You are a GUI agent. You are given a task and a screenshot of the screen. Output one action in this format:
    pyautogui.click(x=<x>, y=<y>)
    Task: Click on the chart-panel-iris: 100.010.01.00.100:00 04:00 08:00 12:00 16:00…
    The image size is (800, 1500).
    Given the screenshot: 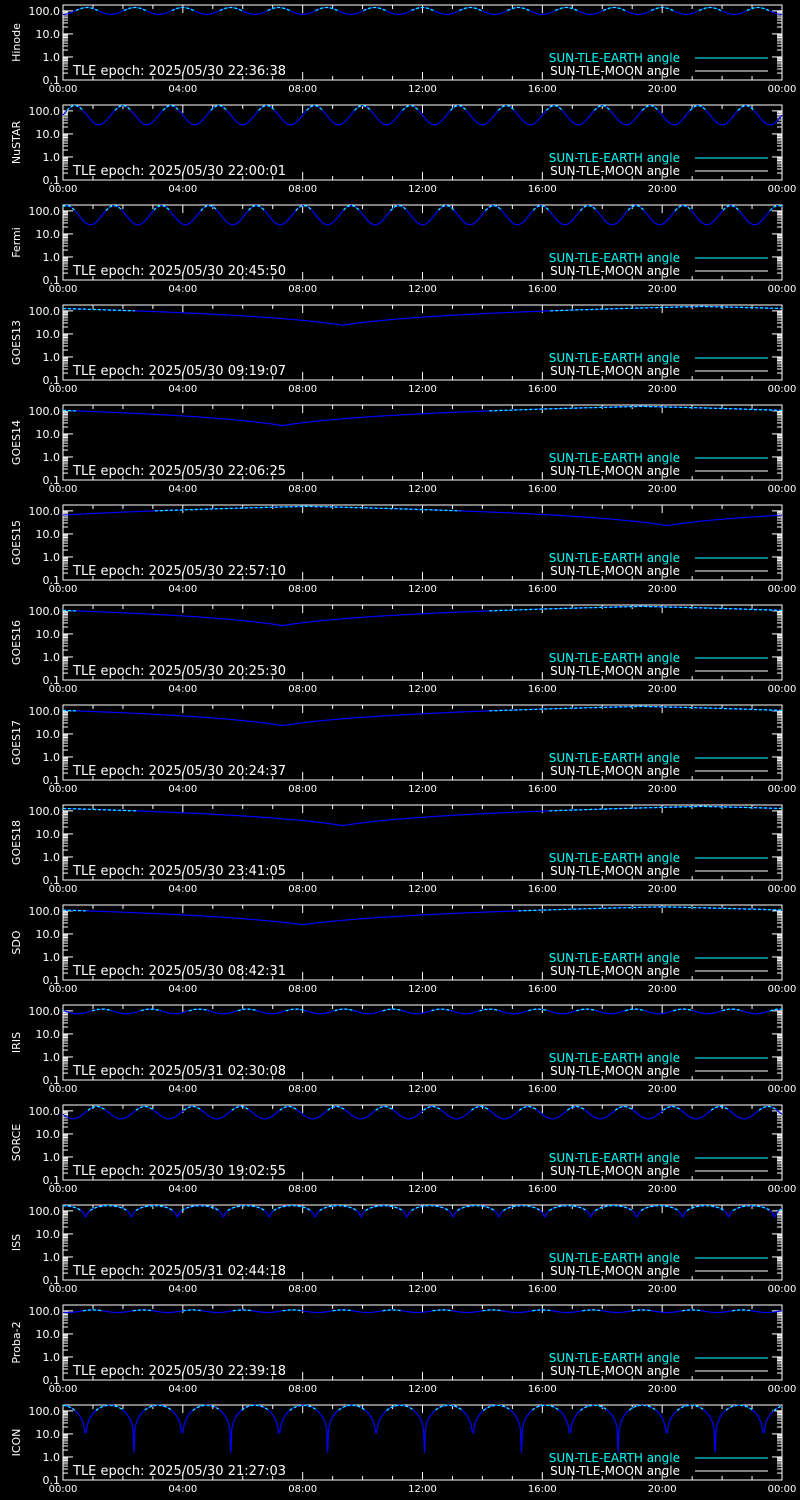 What is the action you would take?
    pyautogui.click(x=403, y=1049)
    